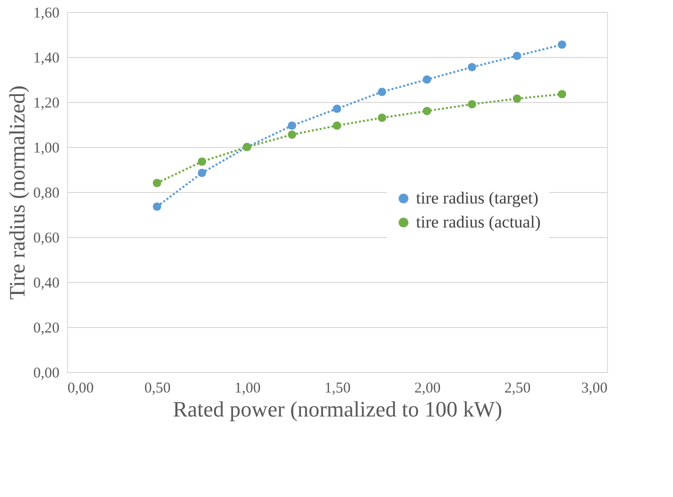  What do you see at coordinates (247, 388) in the screenshot?
I see `x-tick-label: 1,00` at bounding box center [247, 388].